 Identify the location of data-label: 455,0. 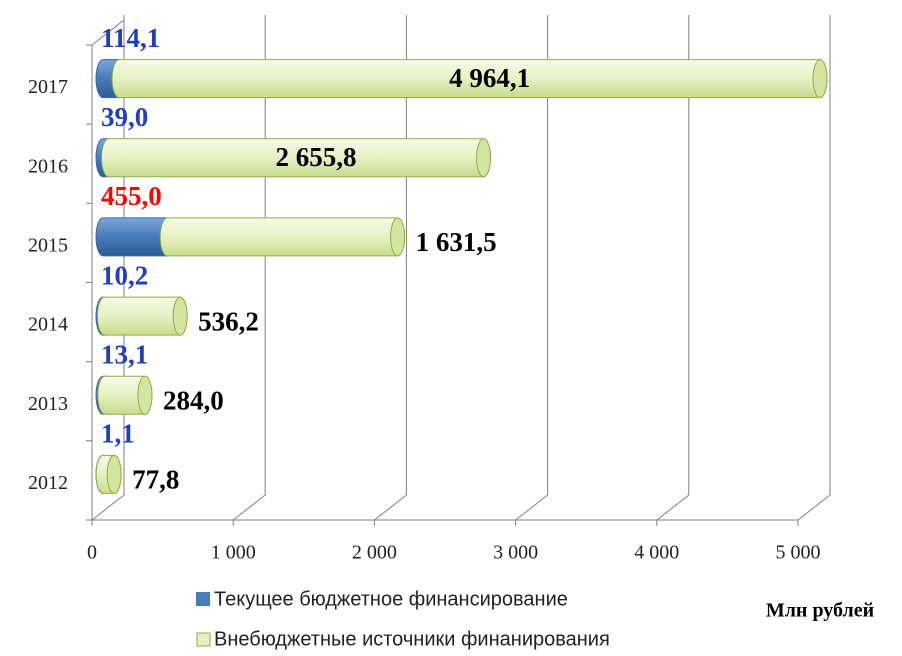
(131, 196).